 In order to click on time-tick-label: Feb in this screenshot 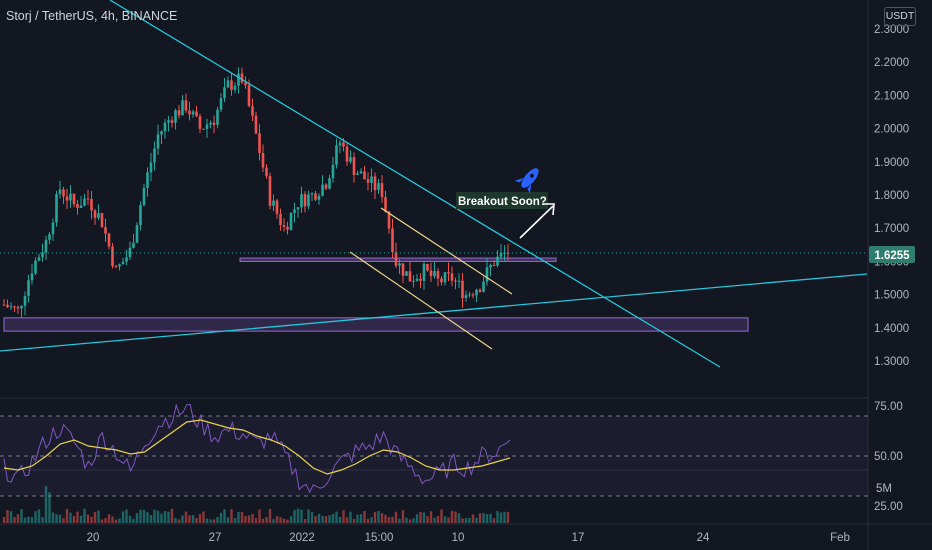, I will do `click(840, 538)`.